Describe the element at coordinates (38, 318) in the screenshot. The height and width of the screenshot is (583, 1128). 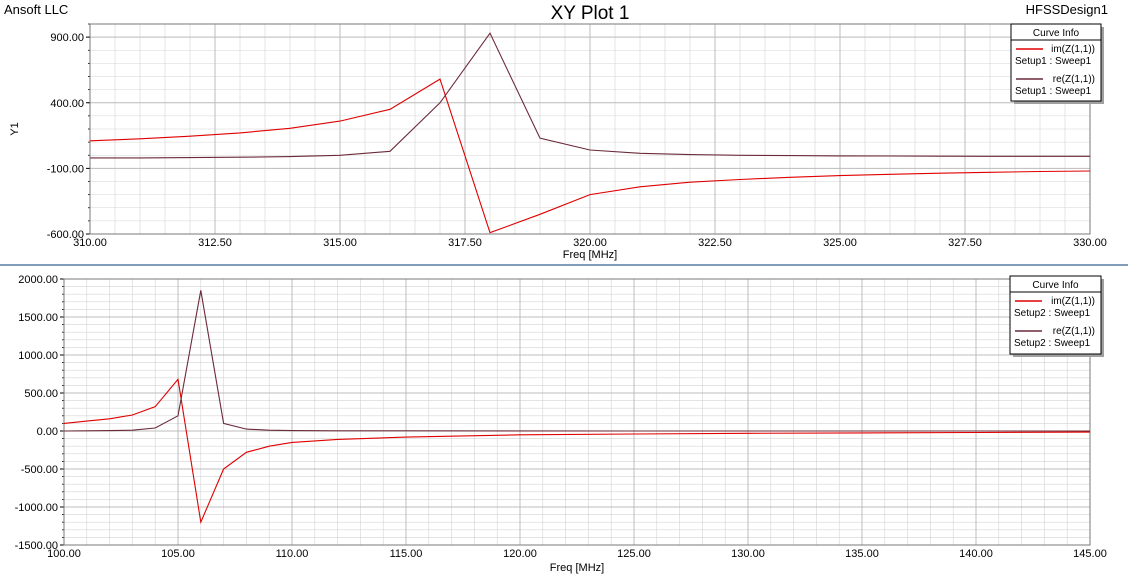
I see `y-tick-label: 1500.00` at that location.